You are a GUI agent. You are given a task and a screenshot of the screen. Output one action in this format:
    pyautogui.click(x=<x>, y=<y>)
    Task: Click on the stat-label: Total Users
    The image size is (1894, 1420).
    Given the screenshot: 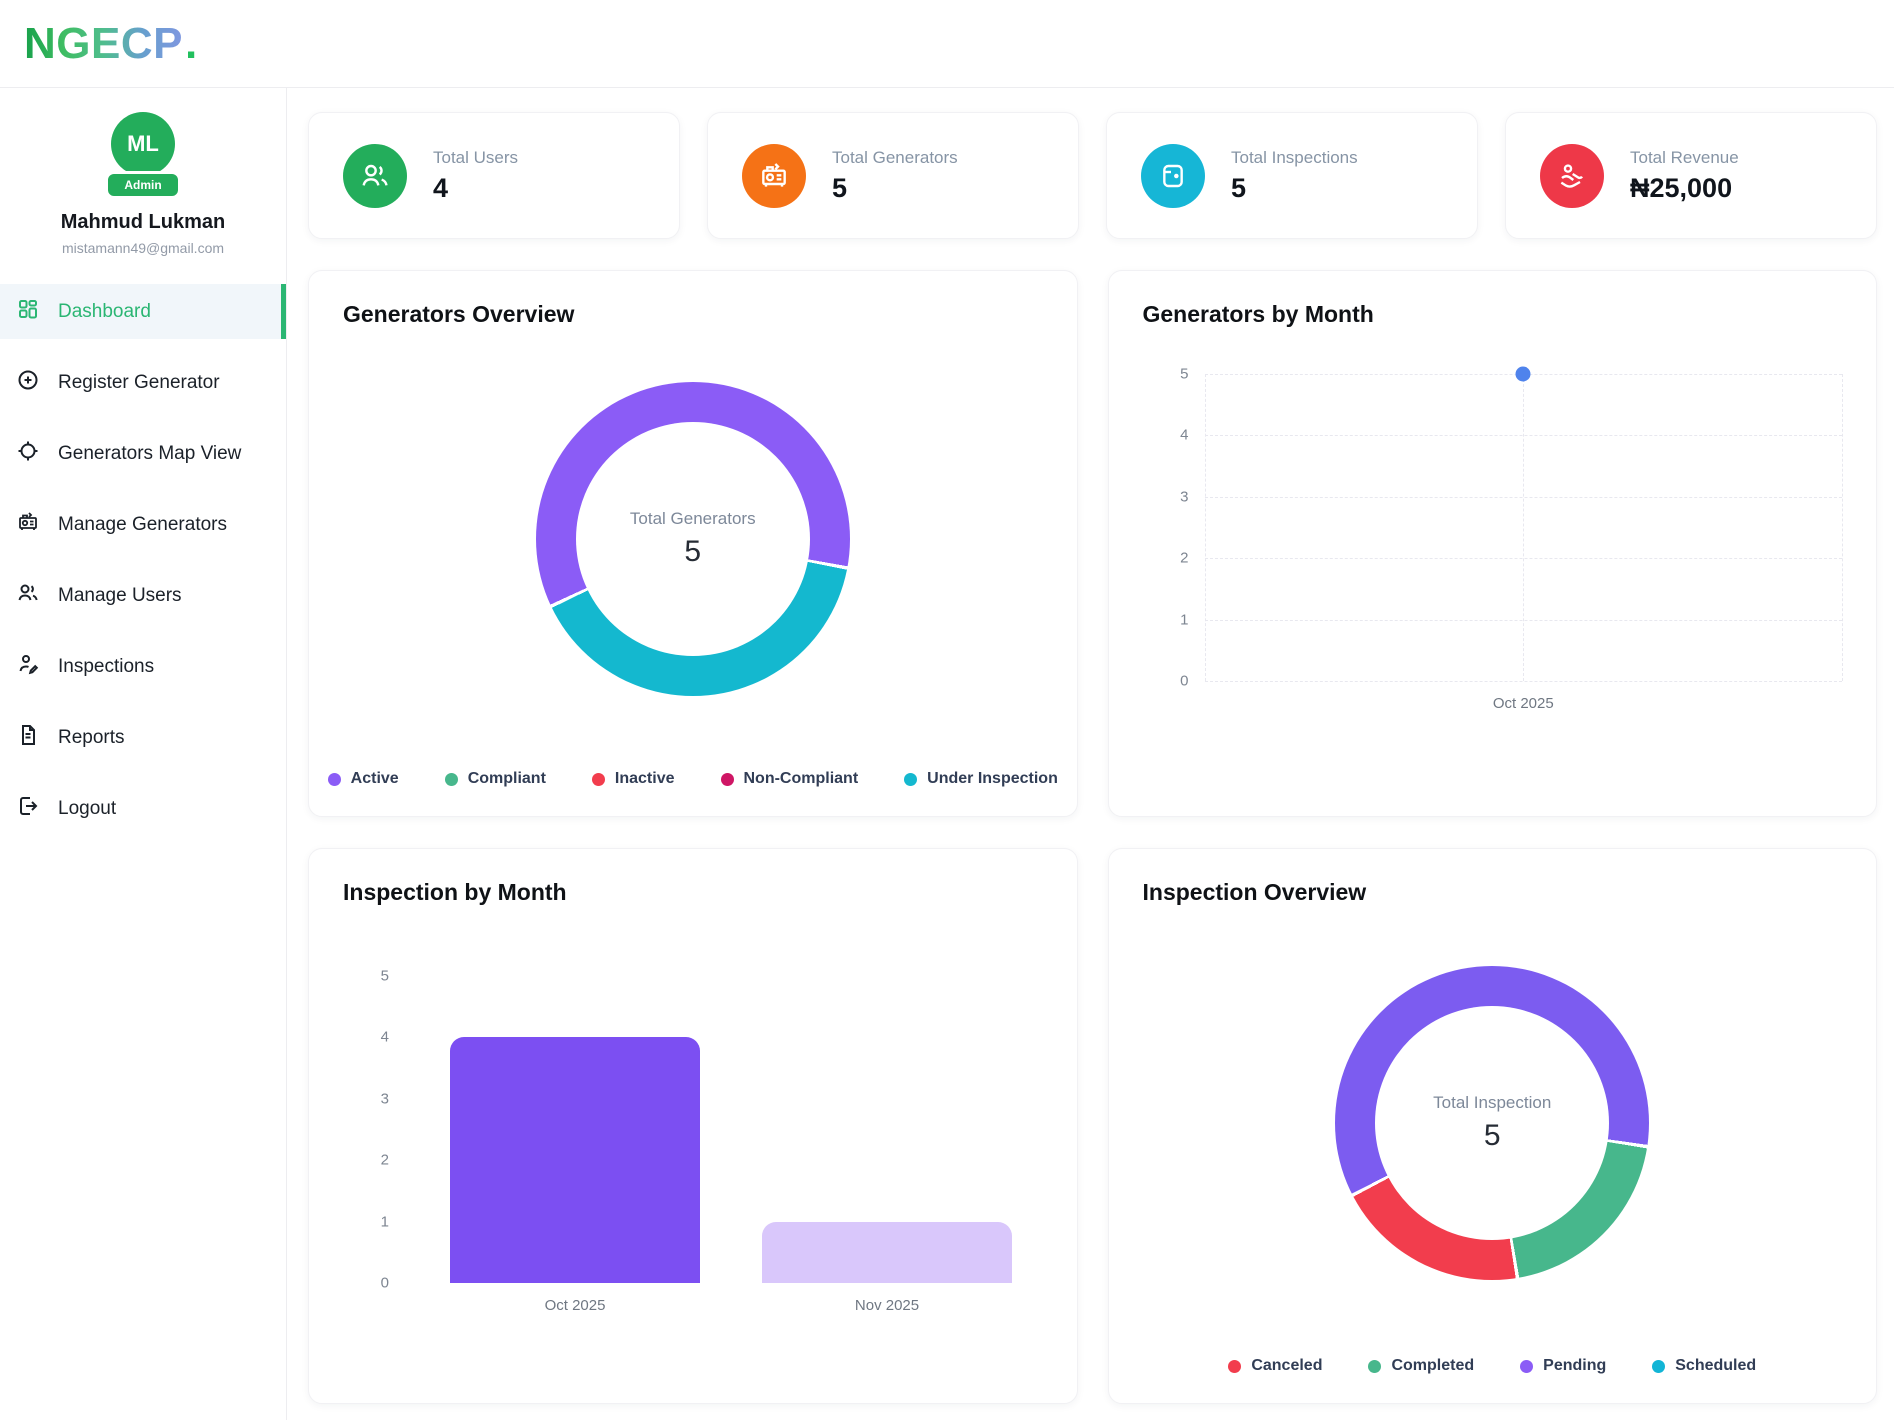 What is the action you would take?
    pyautogui.click(x=476, y=157)
    